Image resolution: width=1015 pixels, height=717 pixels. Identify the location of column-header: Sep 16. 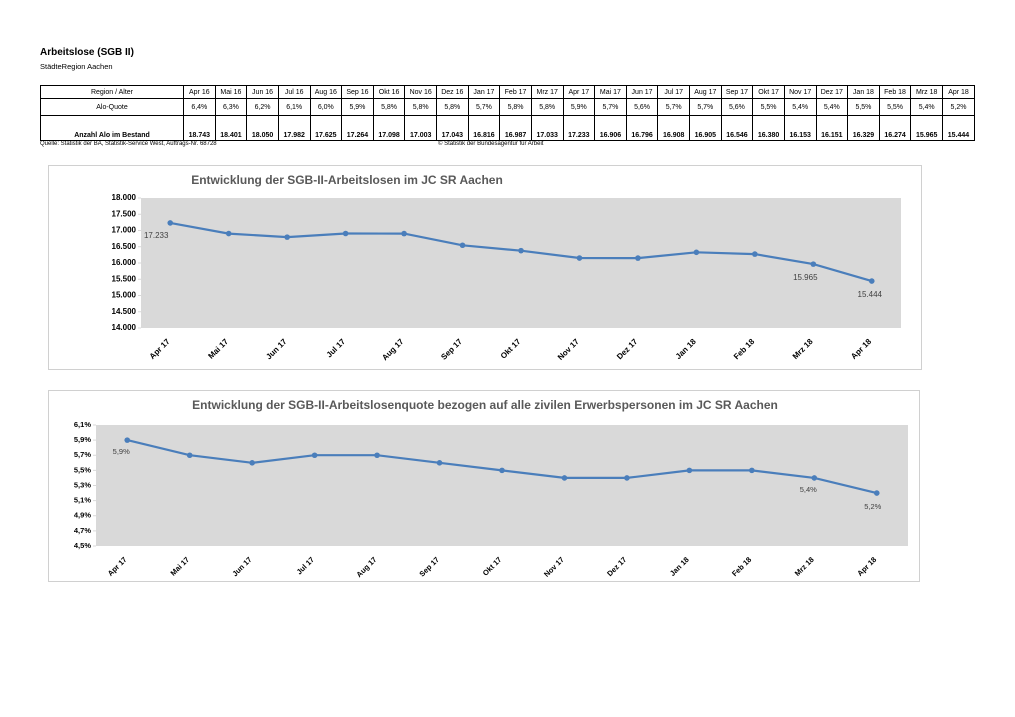
(357, 92).